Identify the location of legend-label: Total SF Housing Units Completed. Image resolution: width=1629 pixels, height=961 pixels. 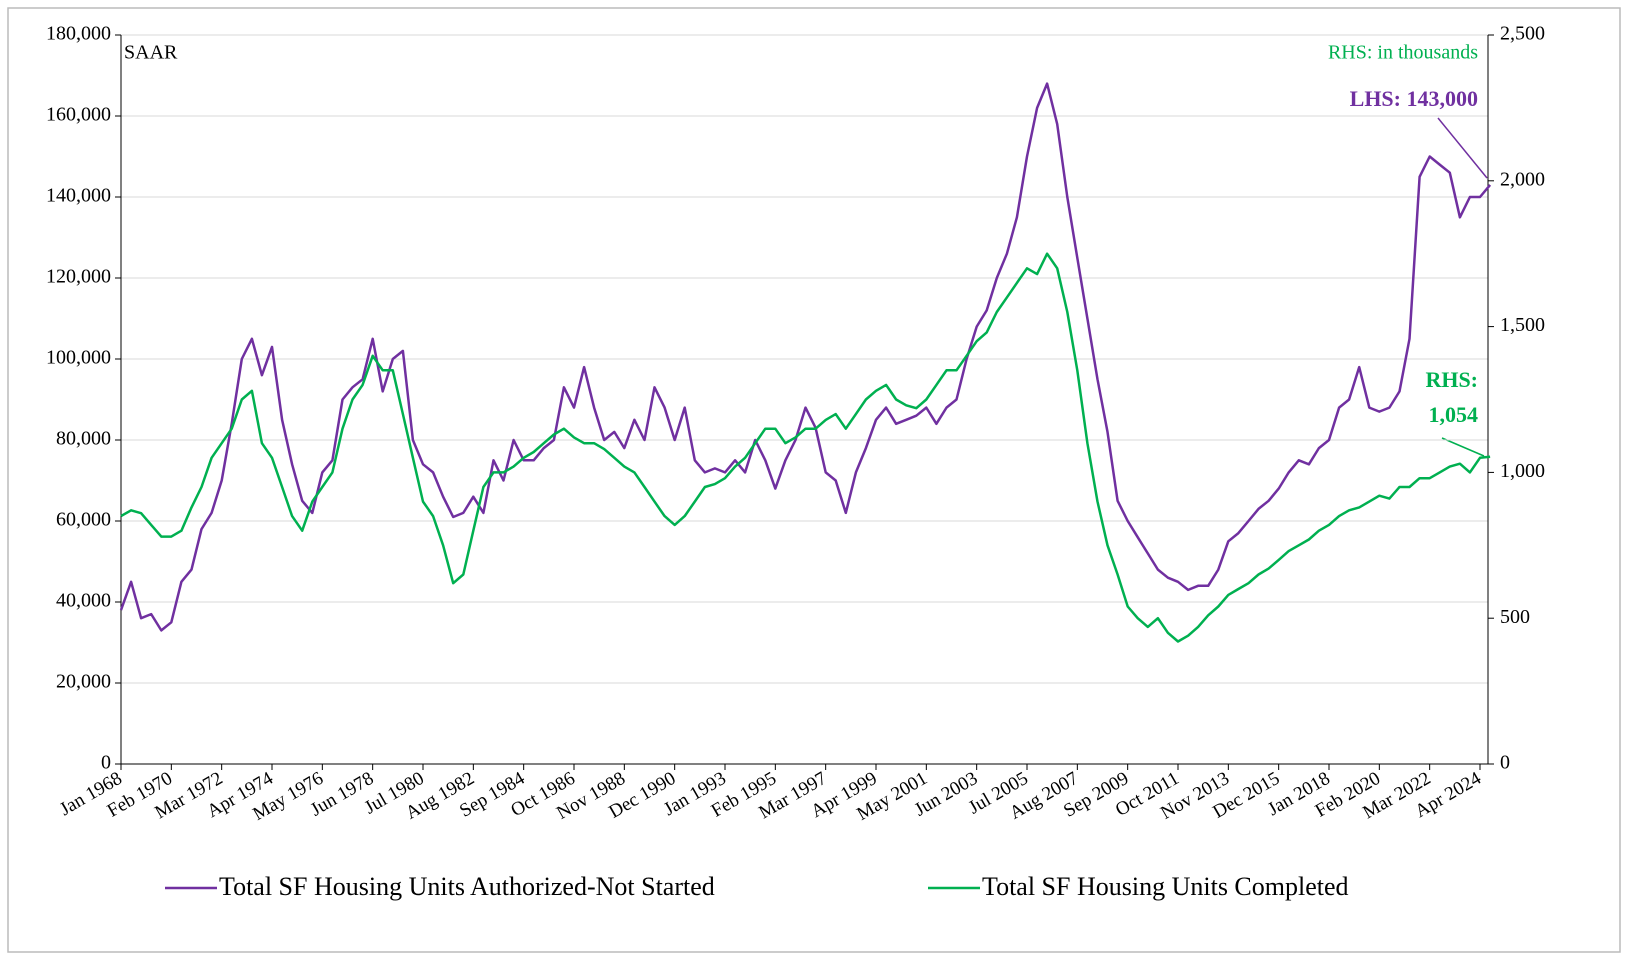
(1165, 886).